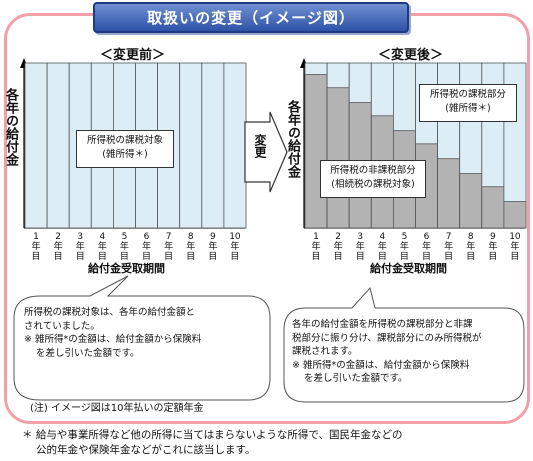 Image resolution: width=533 pixels, height=461 pixels. I want to click on before-y-label: 各年の給付金, so click(10, 127).